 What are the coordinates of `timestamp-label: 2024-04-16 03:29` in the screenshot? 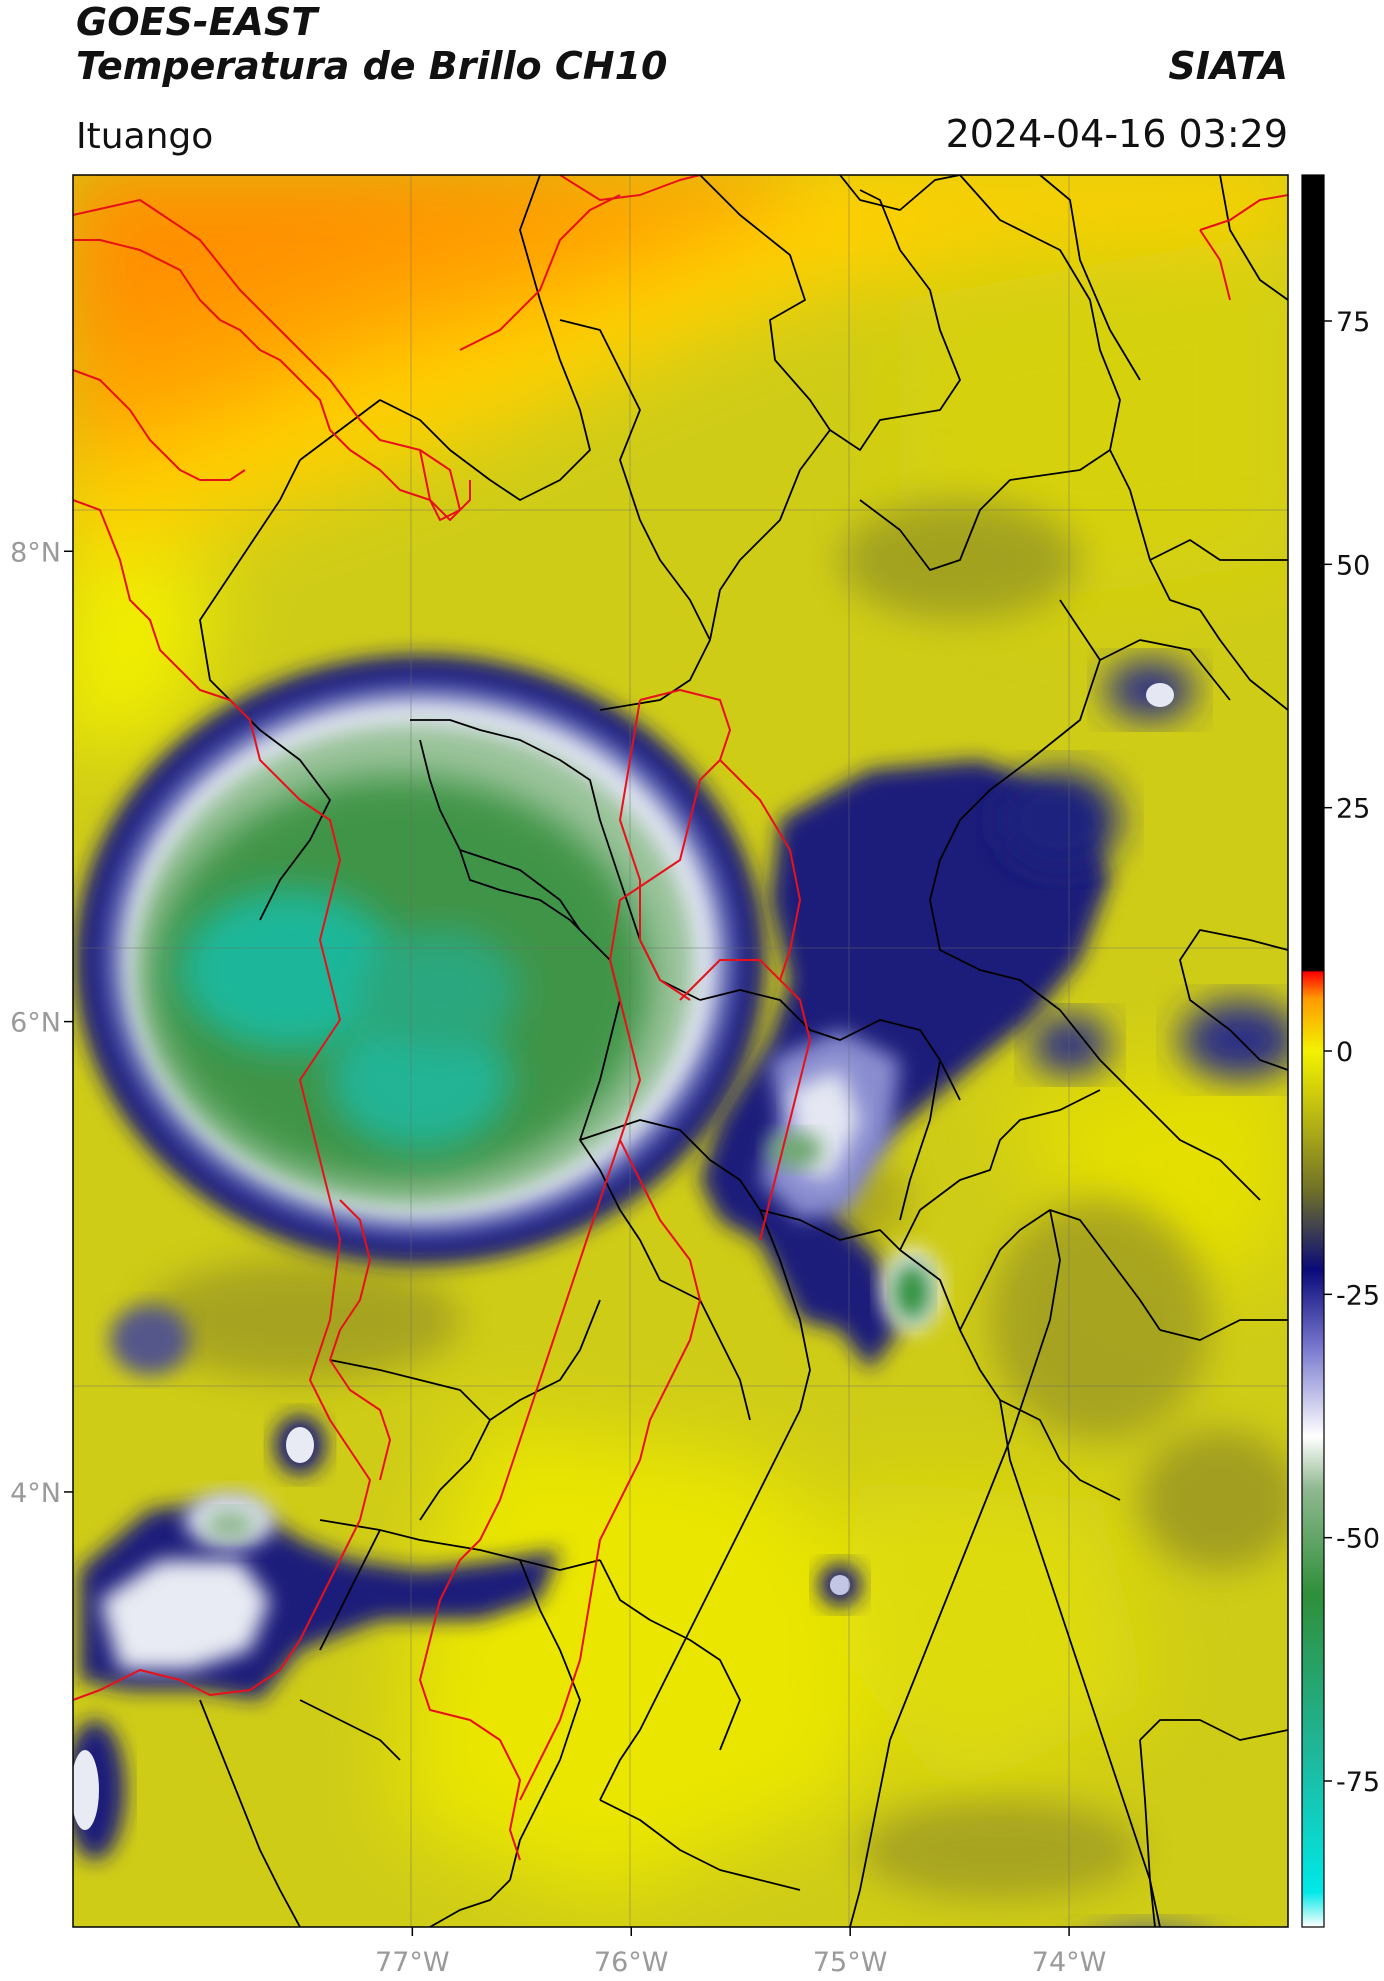 It's located at (1116, 134).